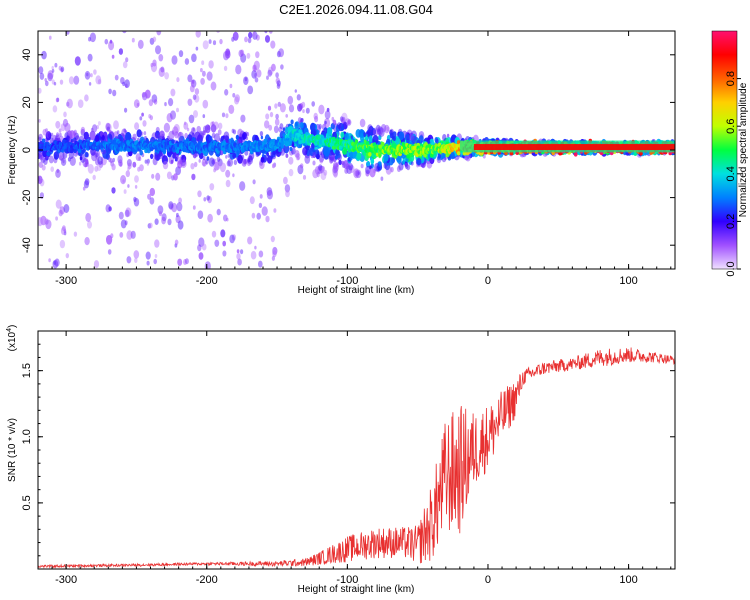  What do you see at coordinates (731, 221) in the screenshot?
I see `colorbar-tick-label: 0.2` at bounding box center [731, 221].